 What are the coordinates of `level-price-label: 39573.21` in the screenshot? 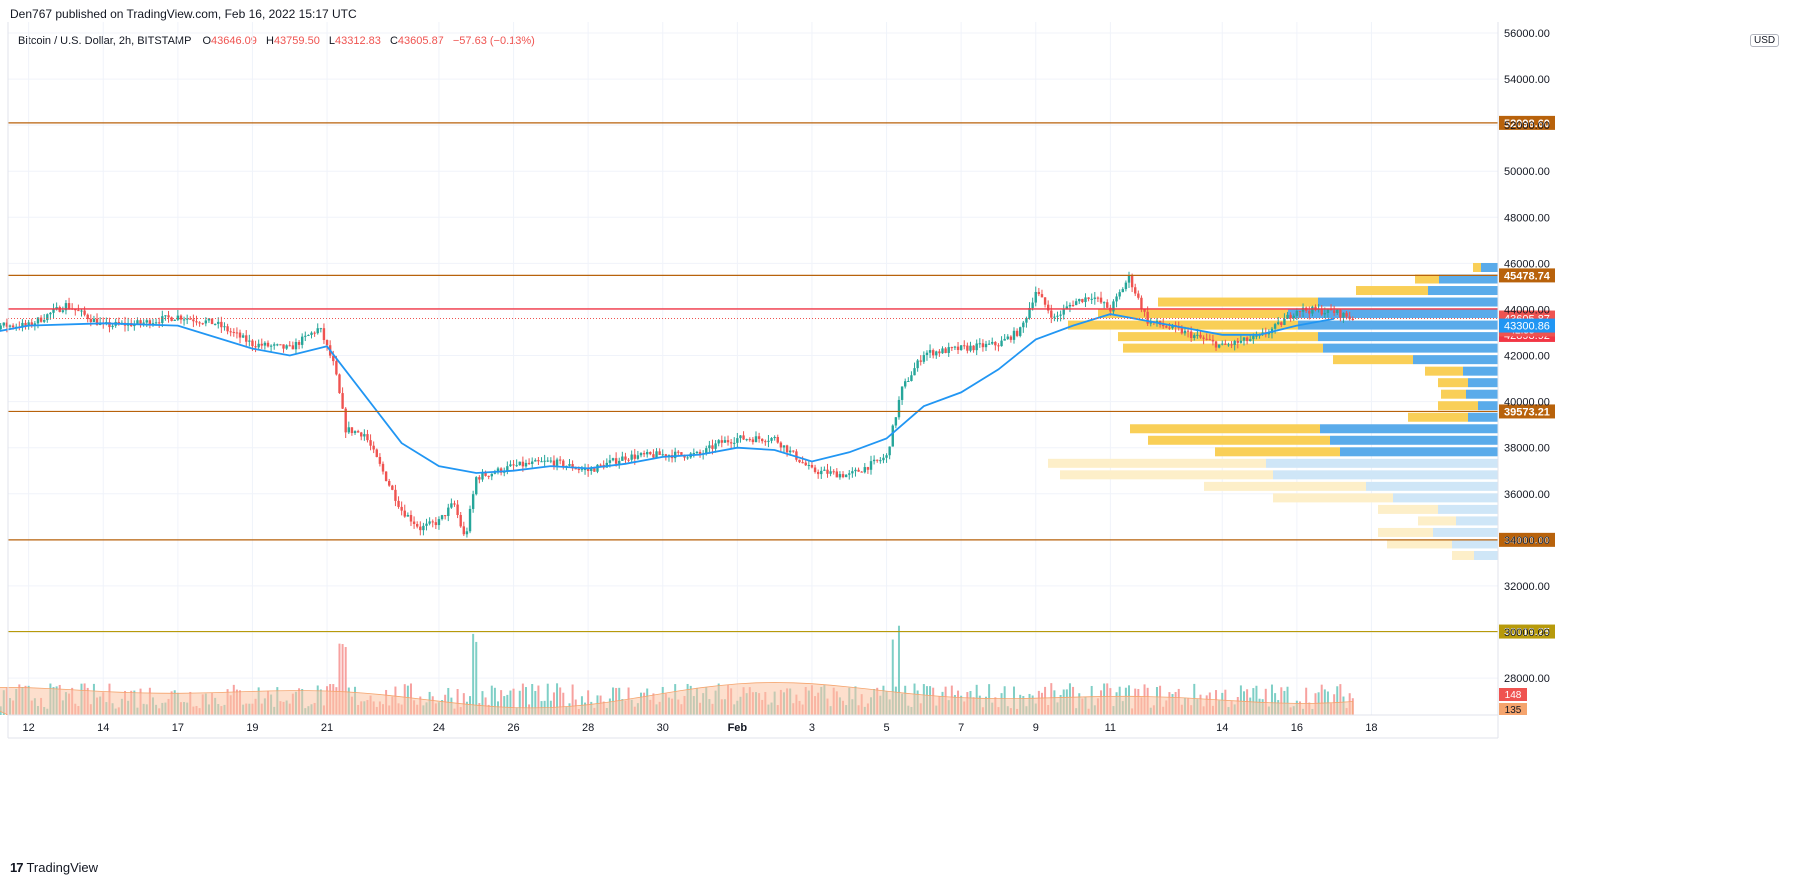 It's located at (1527, 412).